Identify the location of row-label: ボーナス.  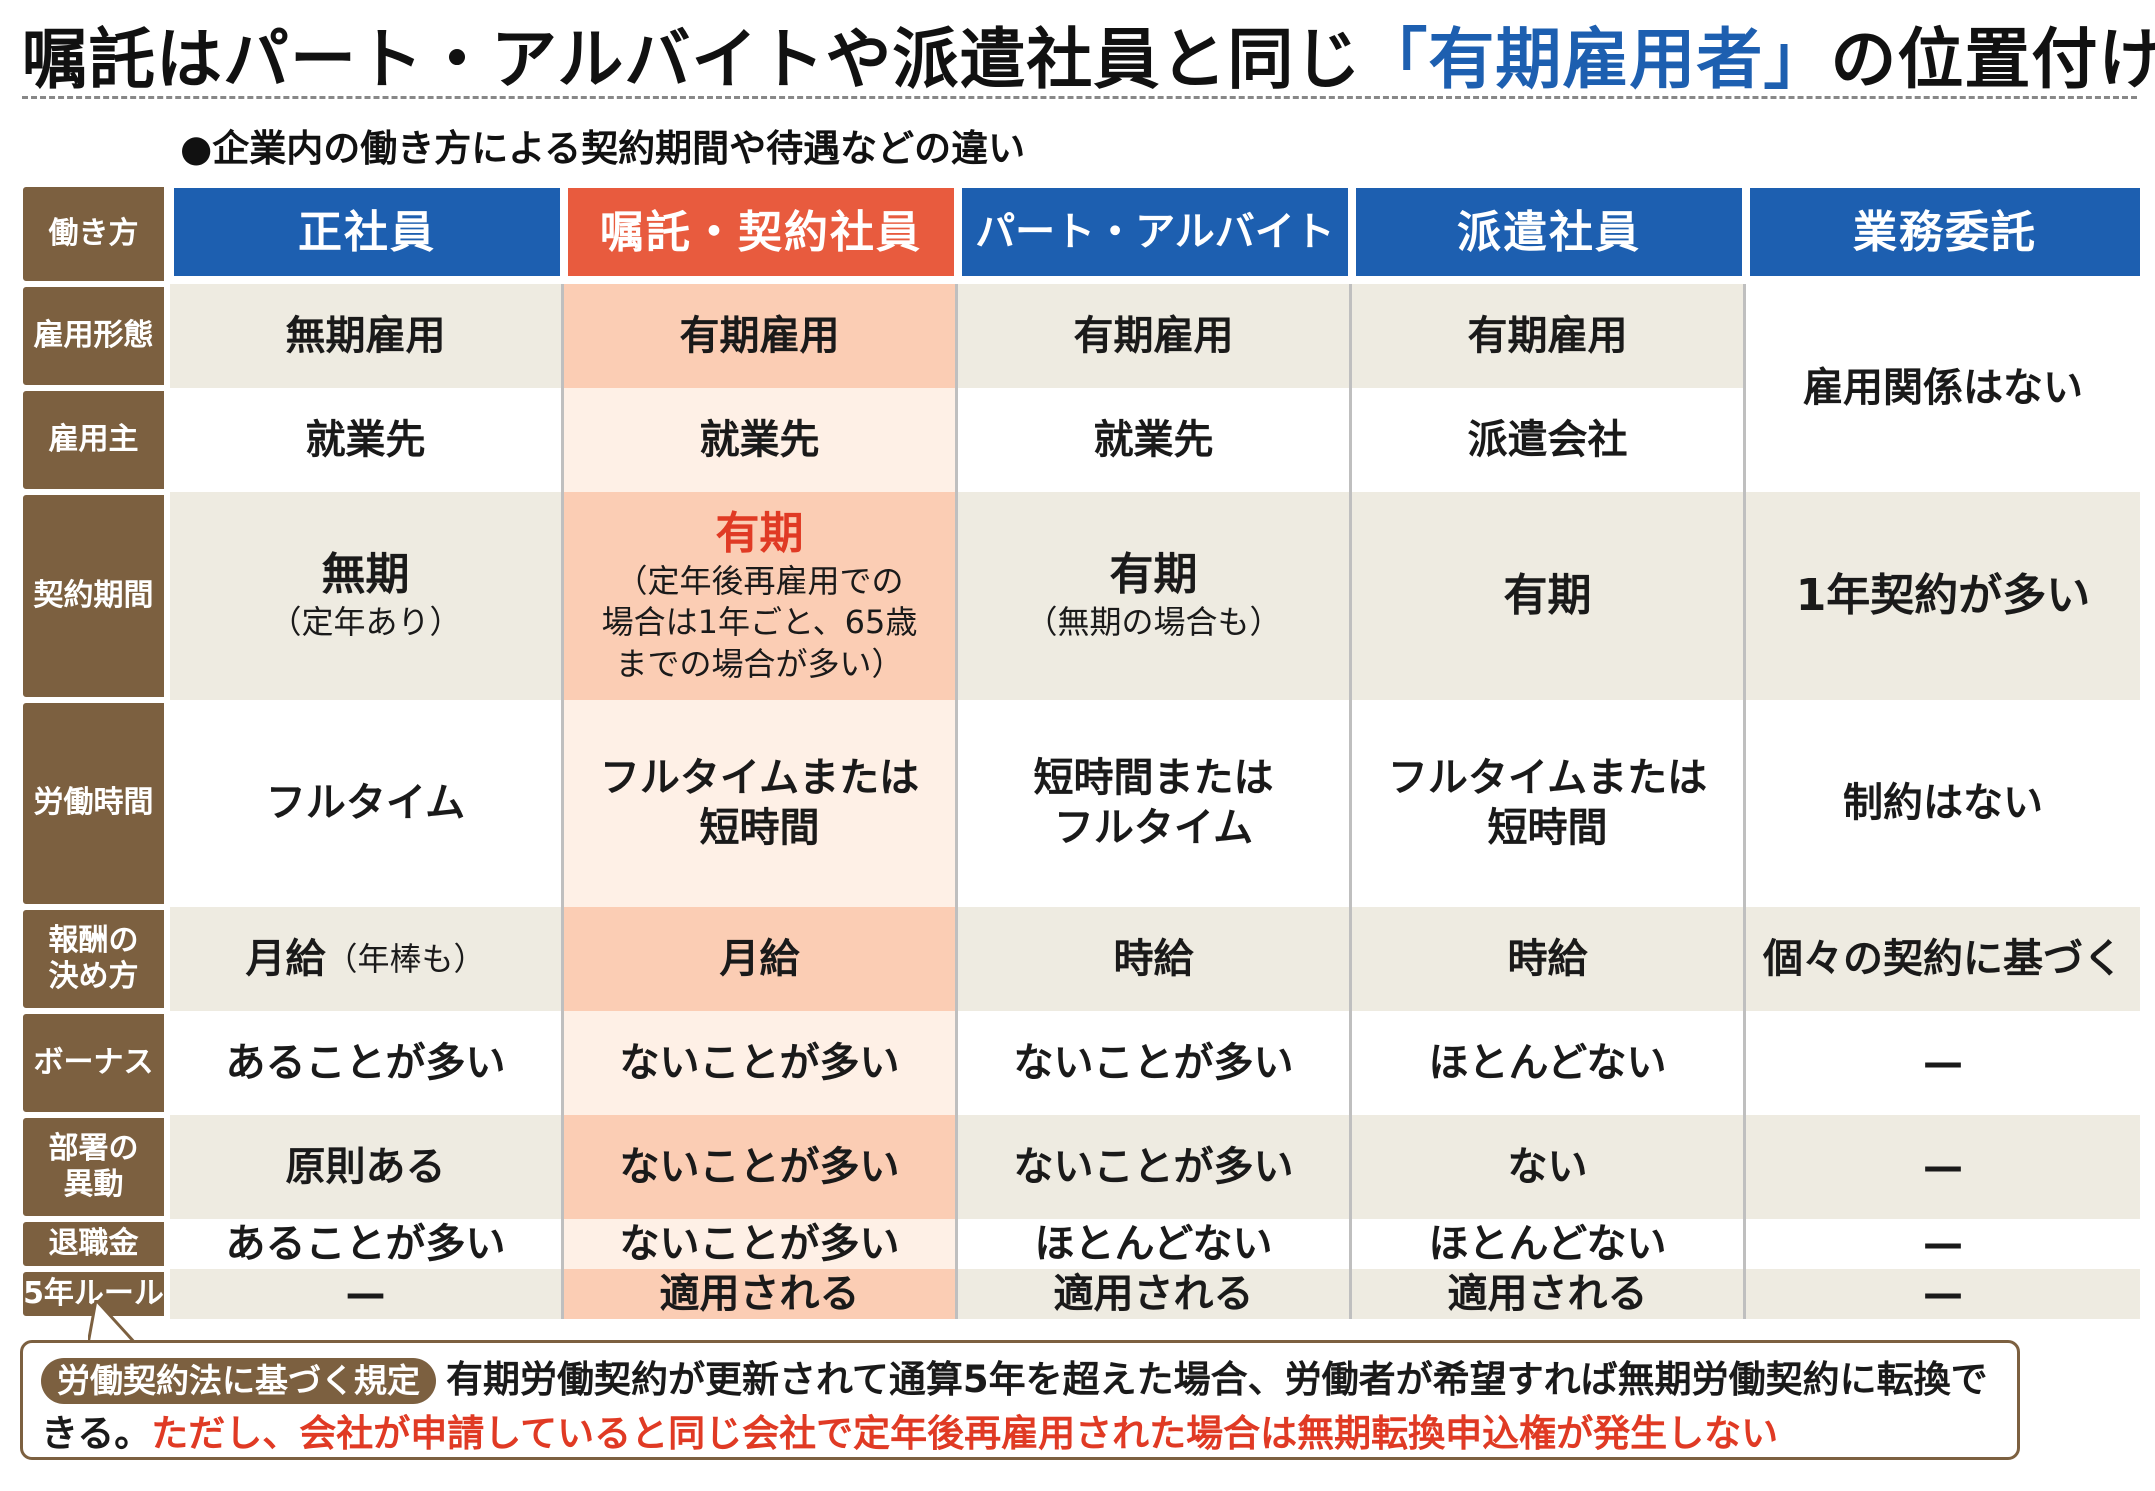
(95, 1063).